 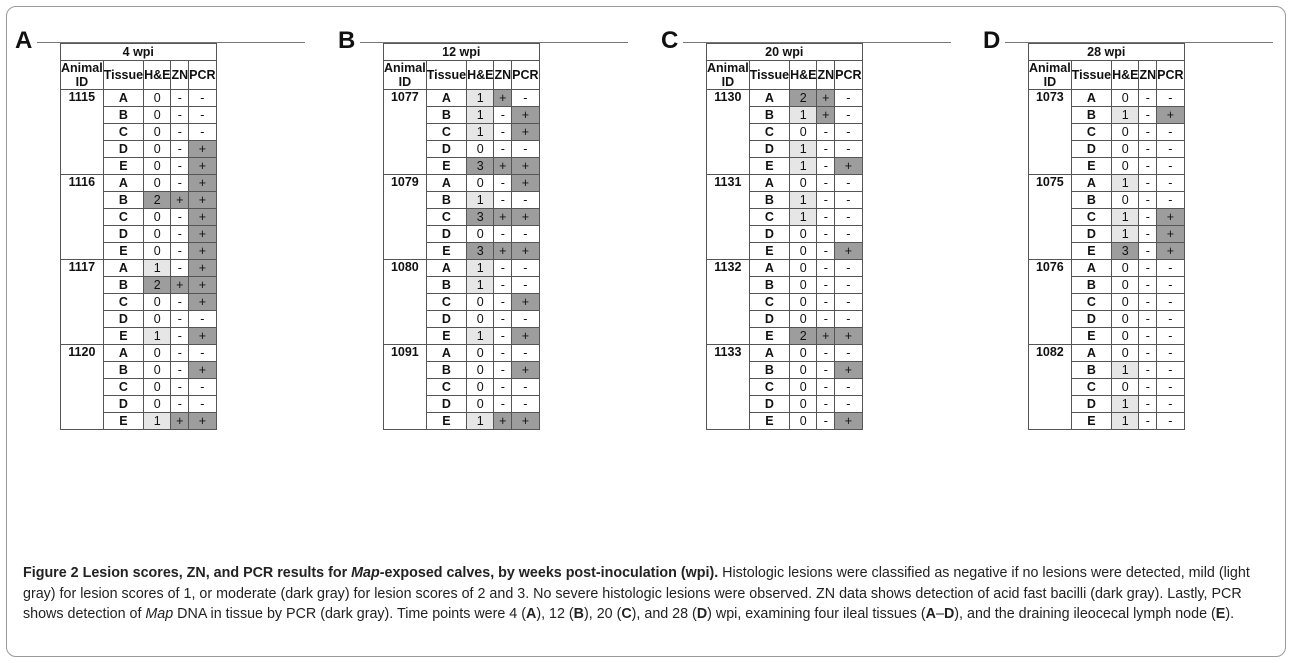 I want to click on table-row: D 0- +, so click(x=139, y=234).